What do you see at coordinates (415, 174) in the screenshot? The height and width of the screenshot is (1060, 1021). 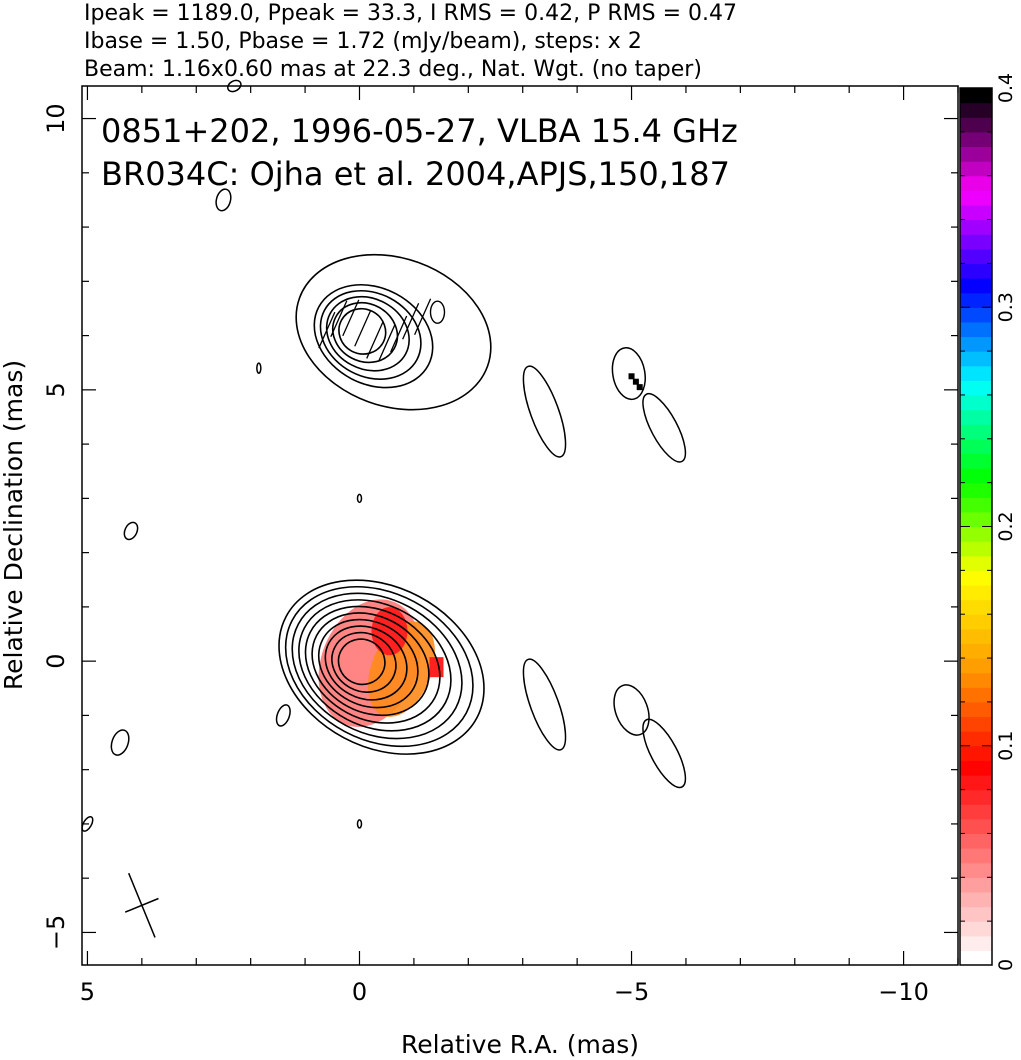 I see `annotation-line-2: BR034C: Ojha et al. 2004,APJS,150,187` at bounding box center [415, 174].